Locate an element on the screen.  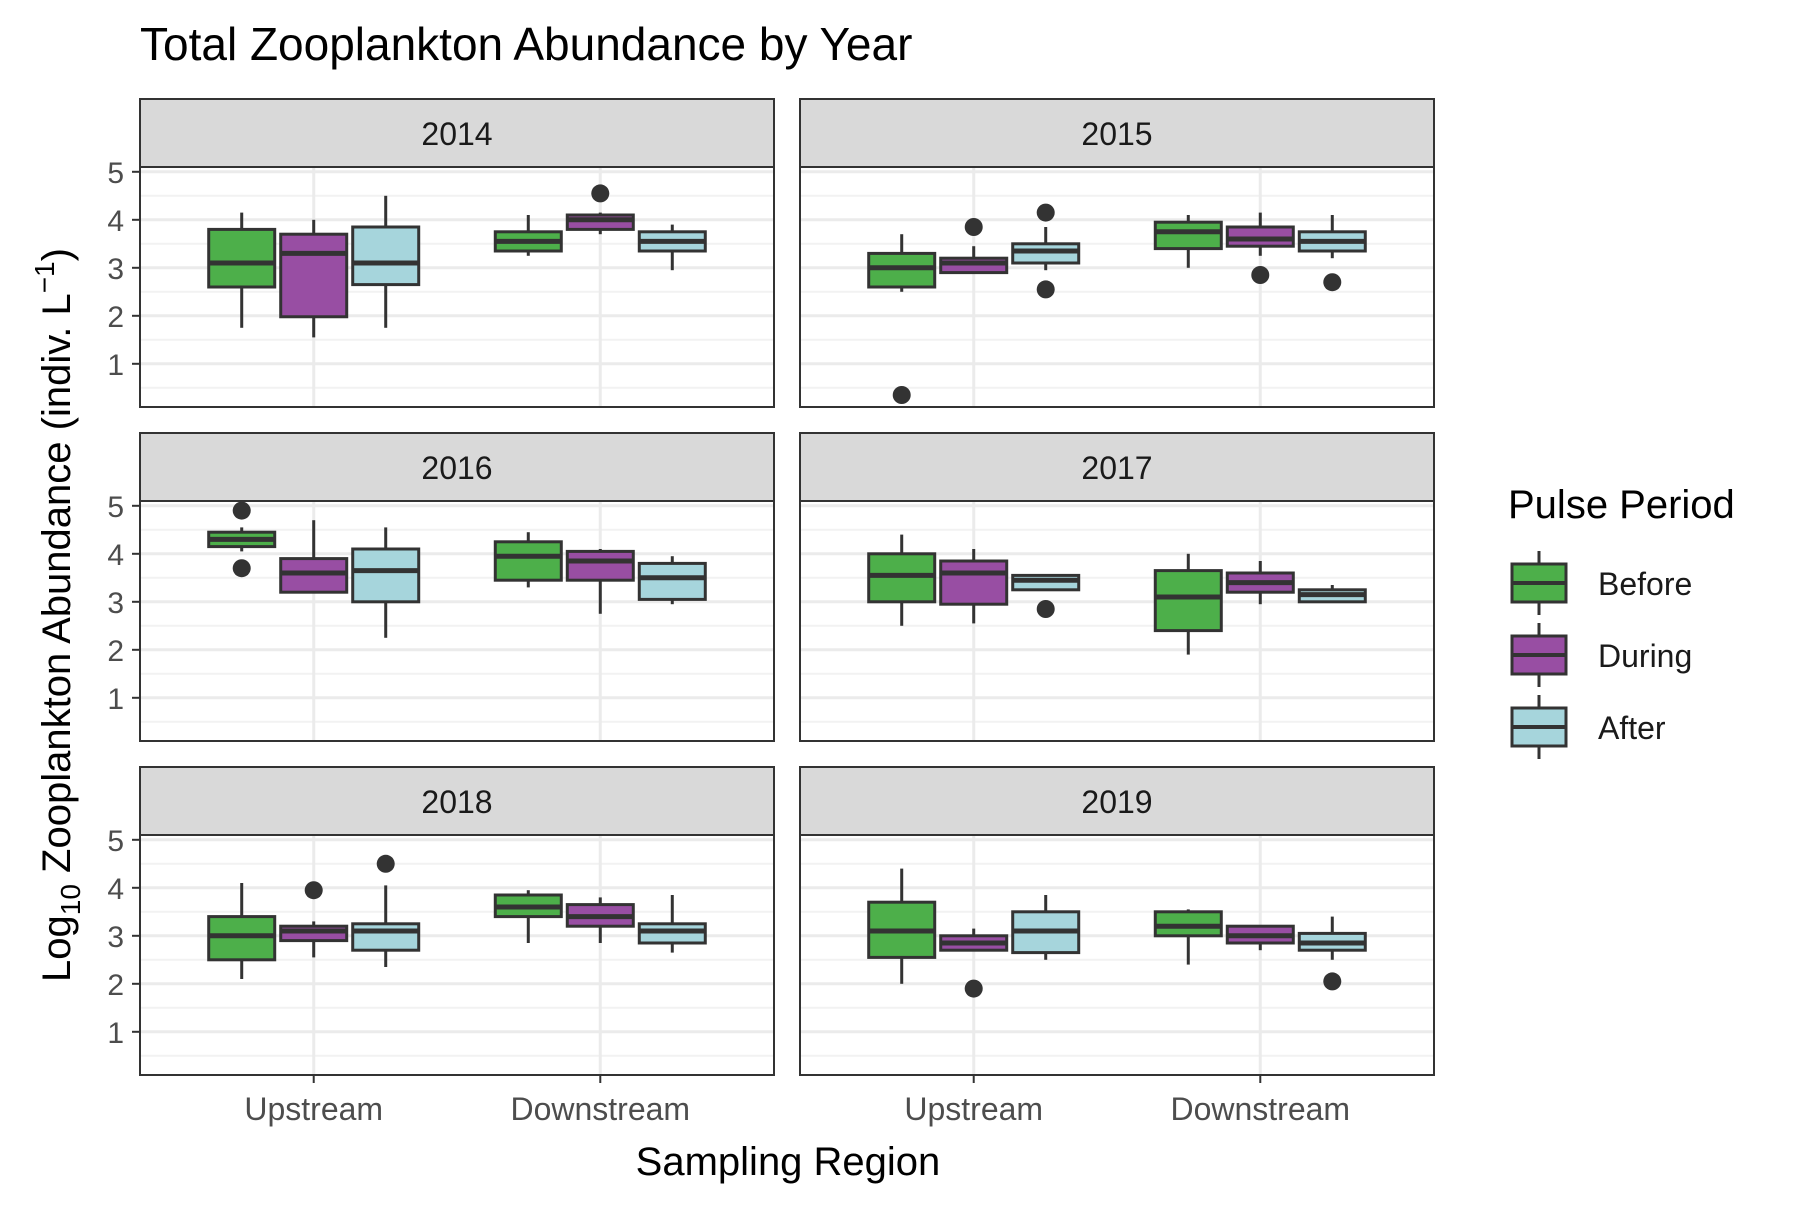
y-axis-title-main: Zooplankton Abundance (indiv. L is located at coordinates (57, 588).